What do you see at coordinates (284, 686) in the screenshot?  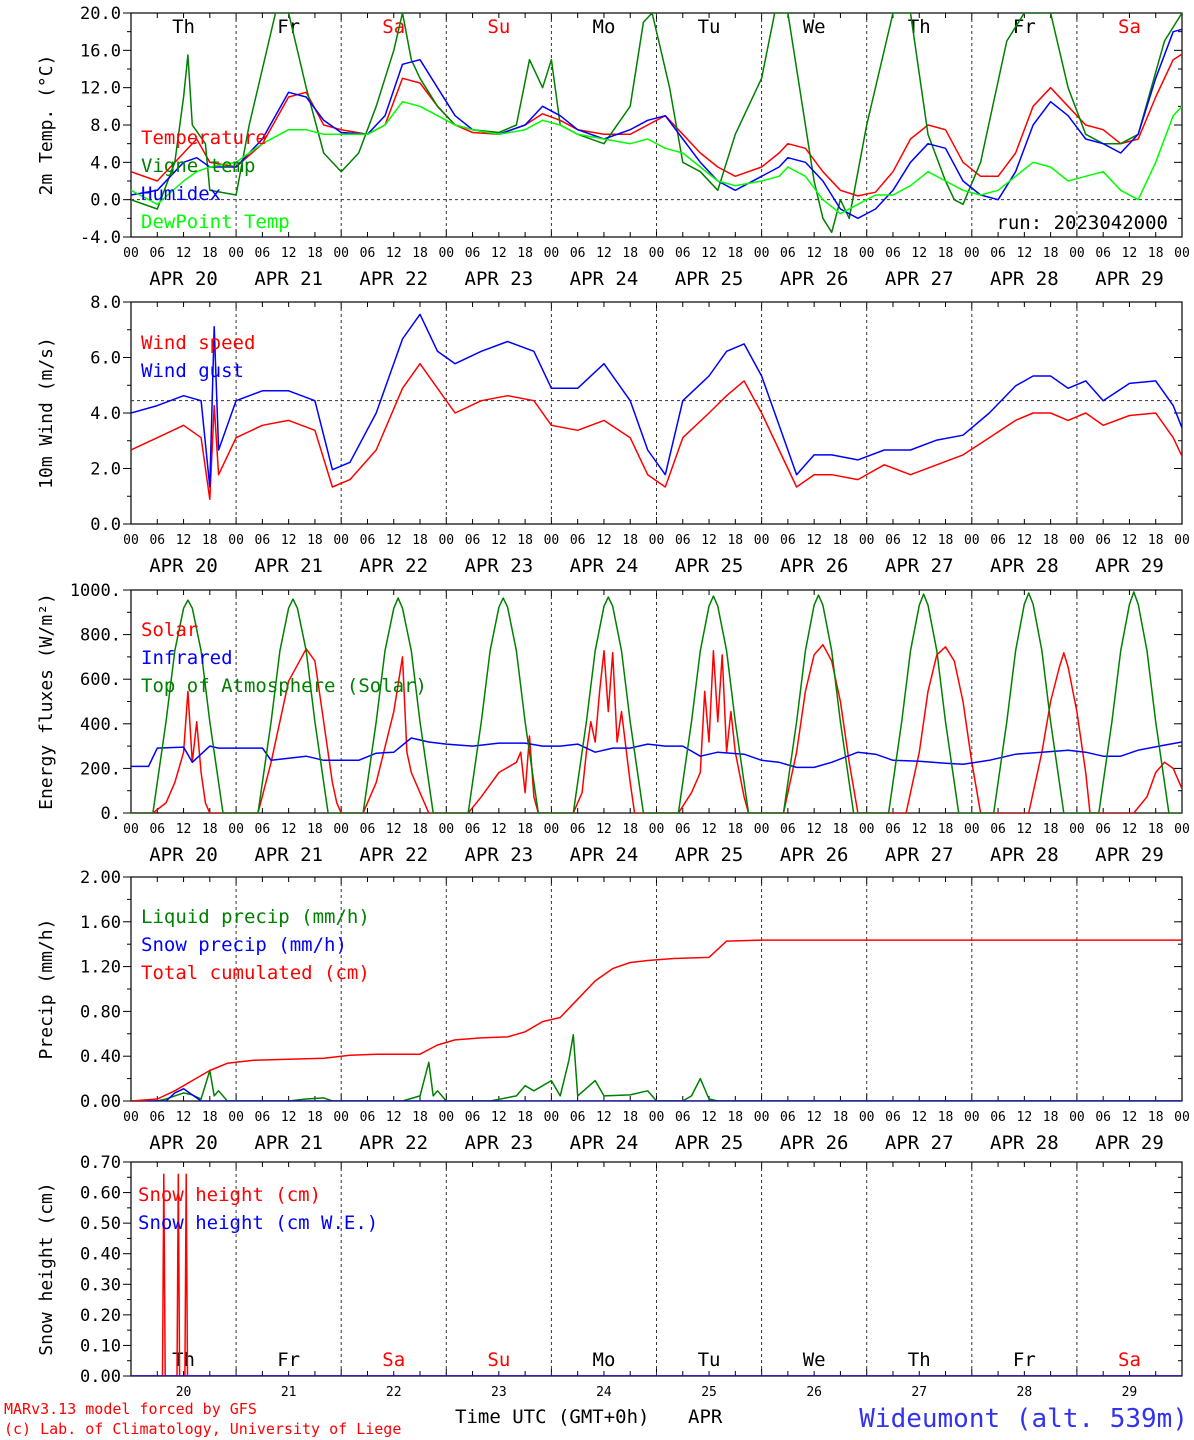 I see `legend-entry: Top of Atmosphere (Solar)` at bounding box center [284, 686].